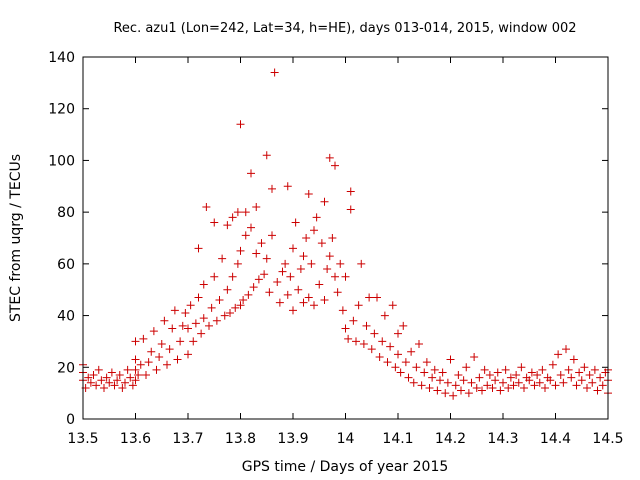  I want to click on y-tick-label: 0, so click(70, 420).